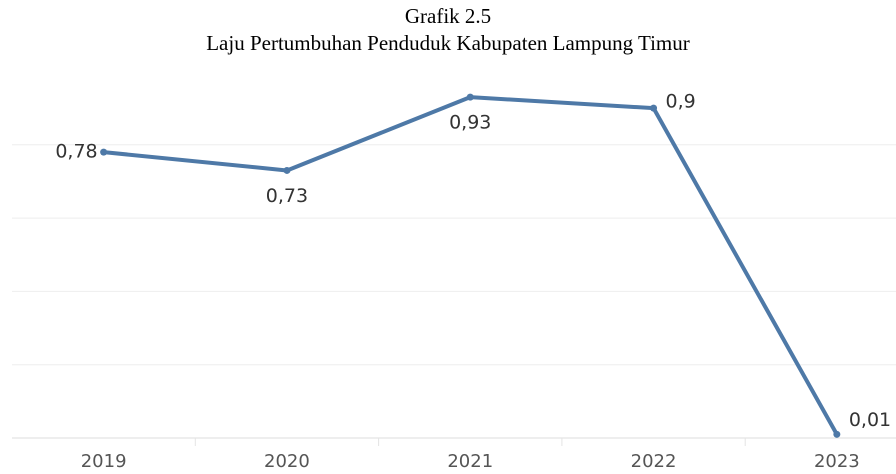 The height and width of the screenshot is (474, 896). What do you see at coordinates (837, 461) in the screenshot?
I see `x-tick-label: 2023` at bounding box center [837, 461].